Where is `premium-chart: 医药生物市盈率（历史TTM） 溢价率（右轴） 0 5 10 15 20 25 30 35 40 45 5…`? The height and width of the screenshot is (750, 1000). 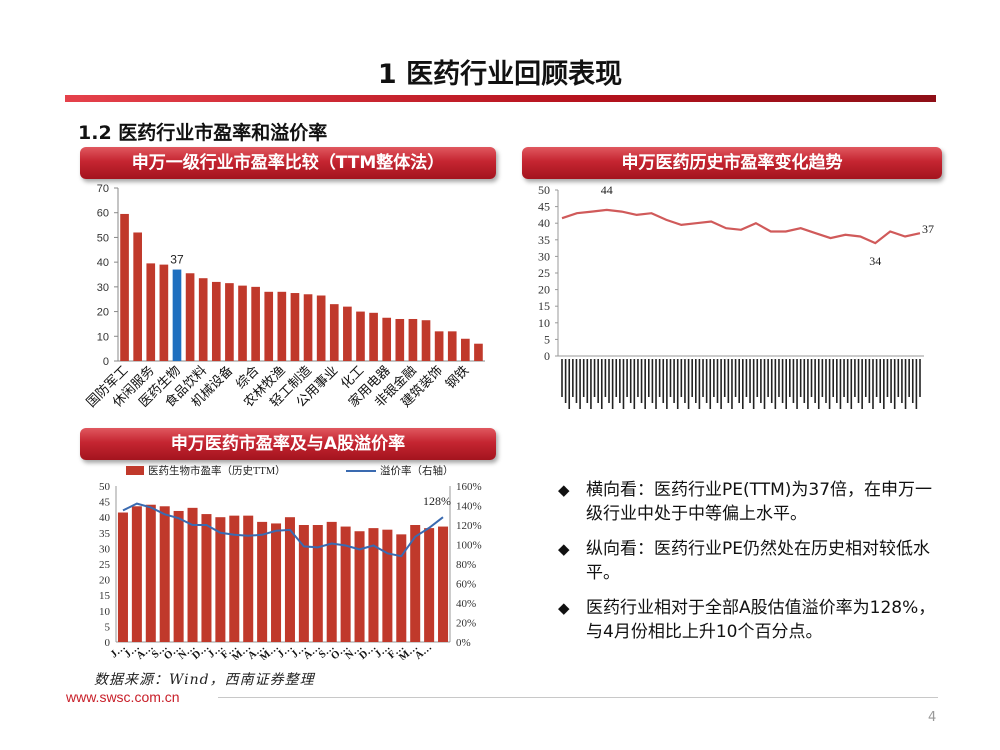
premium-chart: 医药生物市盈率（历史TTM） 溢价率（右轴） 0 5 10 15 20 25 30 35 40 45 5… is located at coordinates (290, 562).